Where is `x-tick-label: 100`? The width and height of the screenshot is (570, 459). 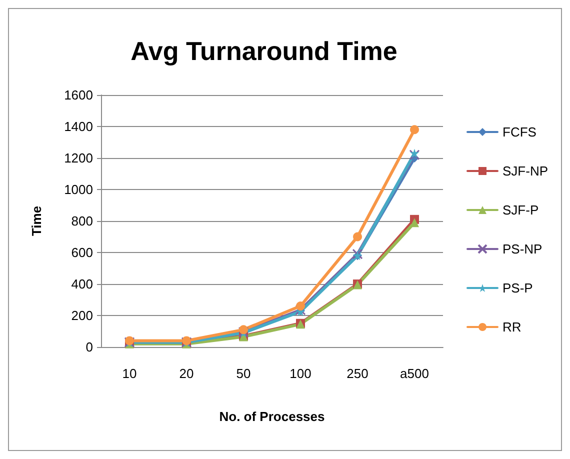 x-tick-label: 100 is located at coordinates (301, 373).